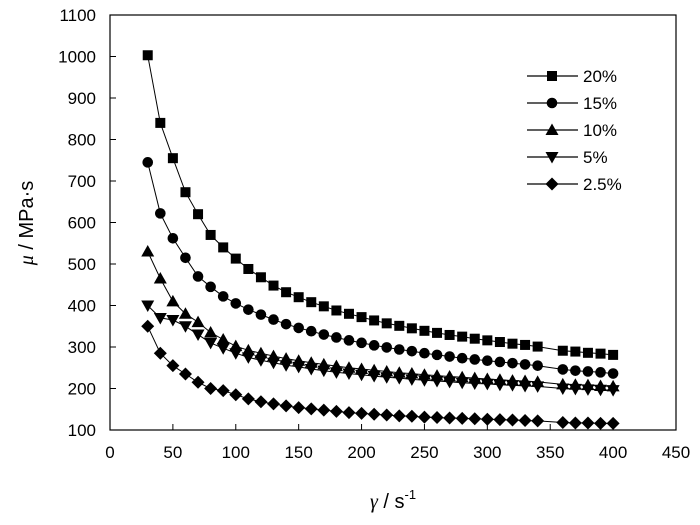 The height and width of the screenshot is (525, 700). I want to click on legend-label: 20%, so click(600, 76).